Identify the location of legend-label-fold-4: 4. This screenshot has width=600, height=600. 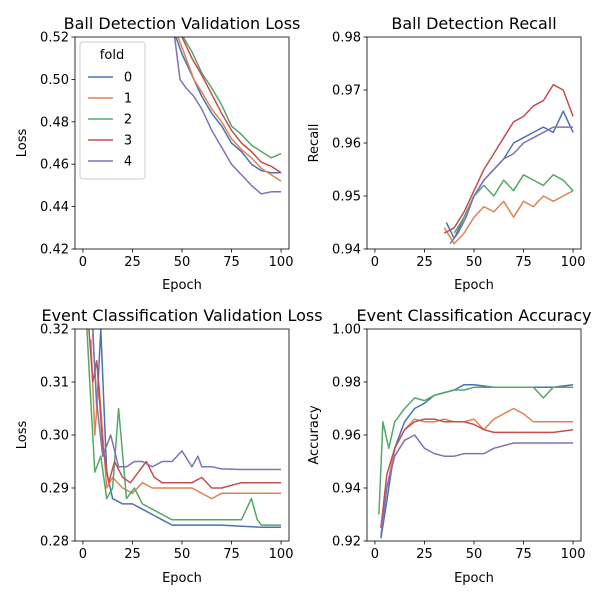
(128, 162).